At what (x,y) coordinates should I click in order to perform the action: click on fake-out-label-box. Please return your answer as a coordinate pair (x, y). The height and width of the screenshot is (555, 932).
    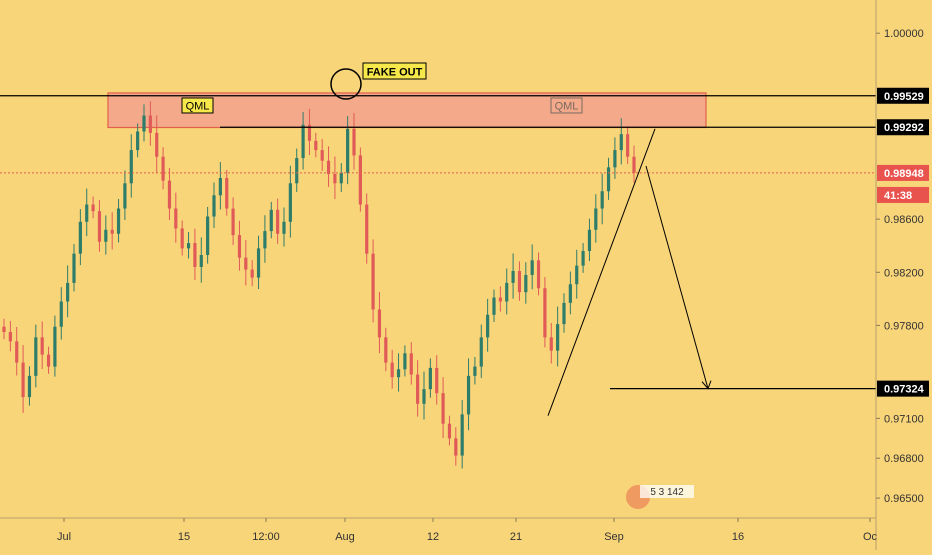
    Looking at the image, I should click on (394, 71).